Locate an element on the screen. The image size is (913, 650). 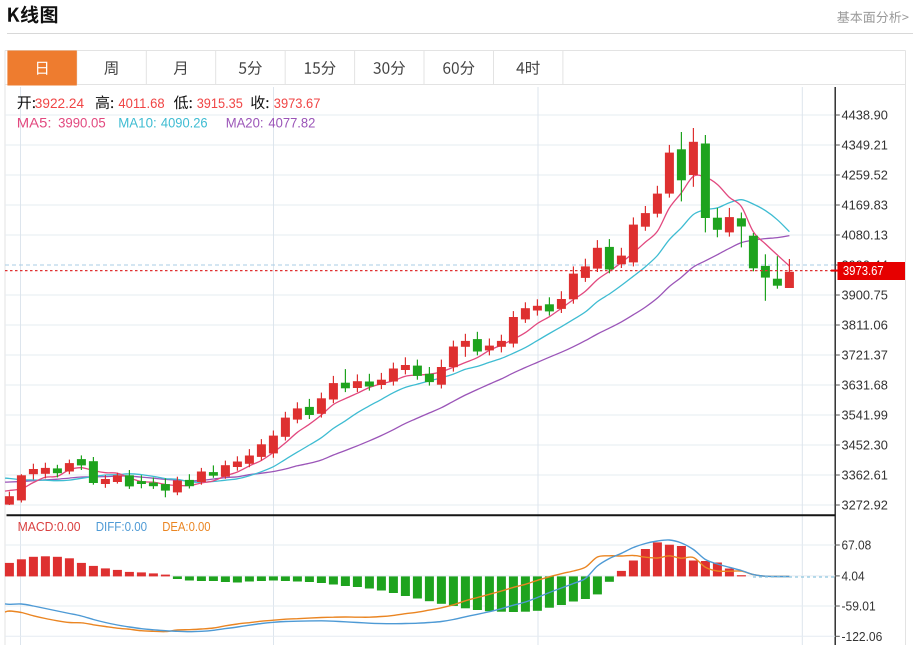
svg-text: 4259.52 is located at coordinates (865, 175).